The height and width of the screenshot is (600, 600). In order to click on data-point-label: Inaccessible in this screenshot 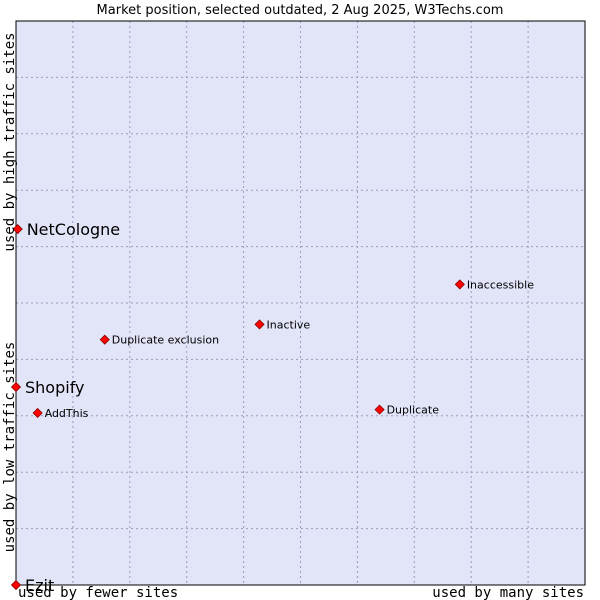, I will do `click(500, 284)`.